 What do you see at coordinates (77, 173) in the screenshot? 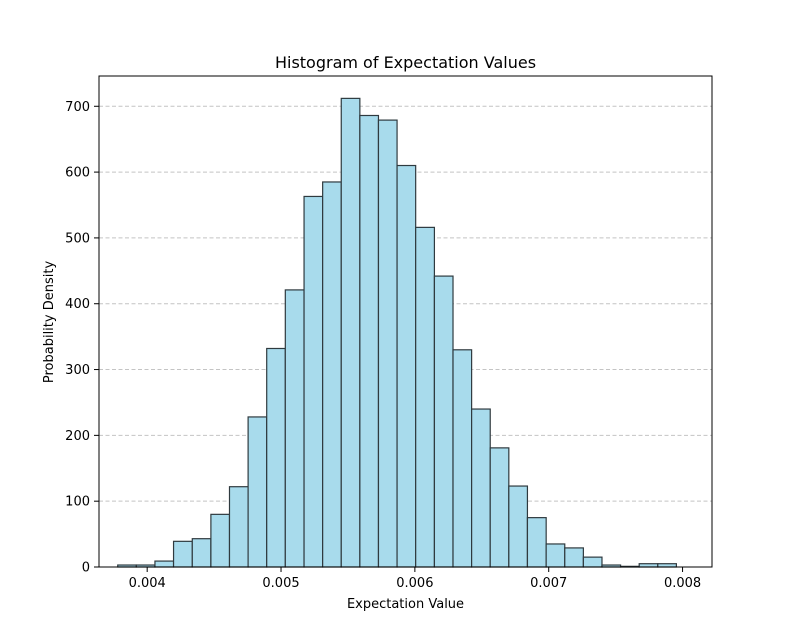
I see `y-tick-label: 600` at bounding box center [77, 173].